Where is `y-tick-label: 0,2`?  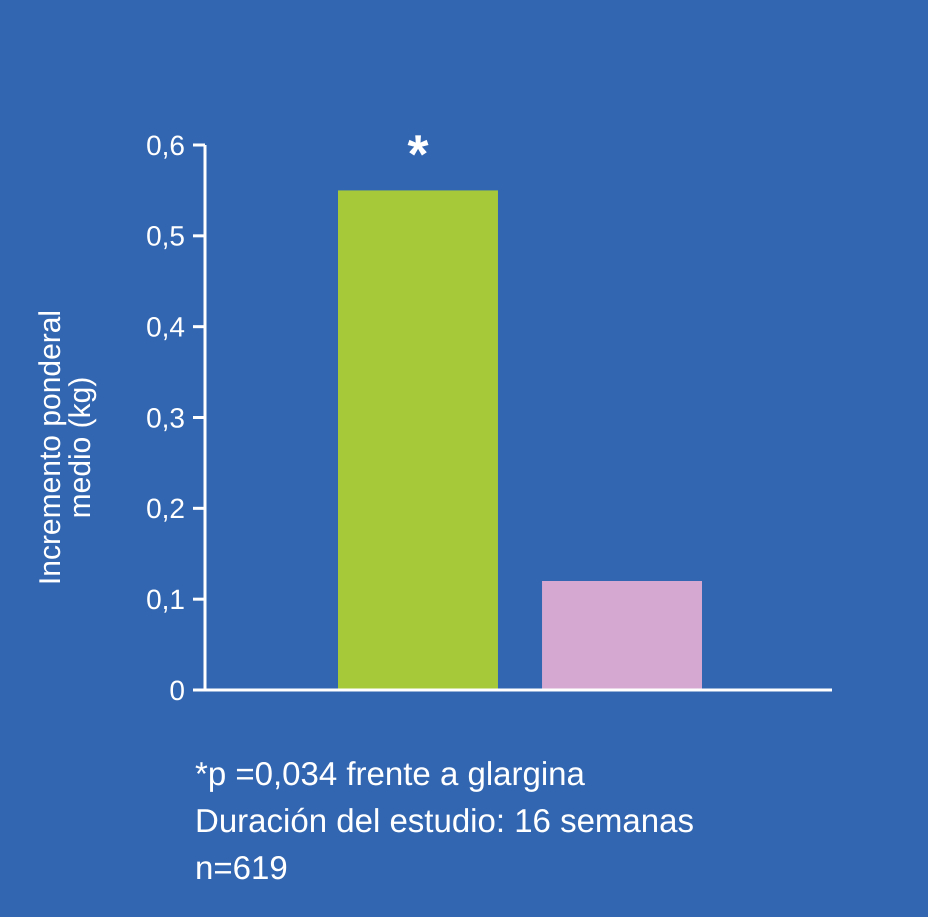
y-tick-label: 0,2 is located at coordinates (165, 508).